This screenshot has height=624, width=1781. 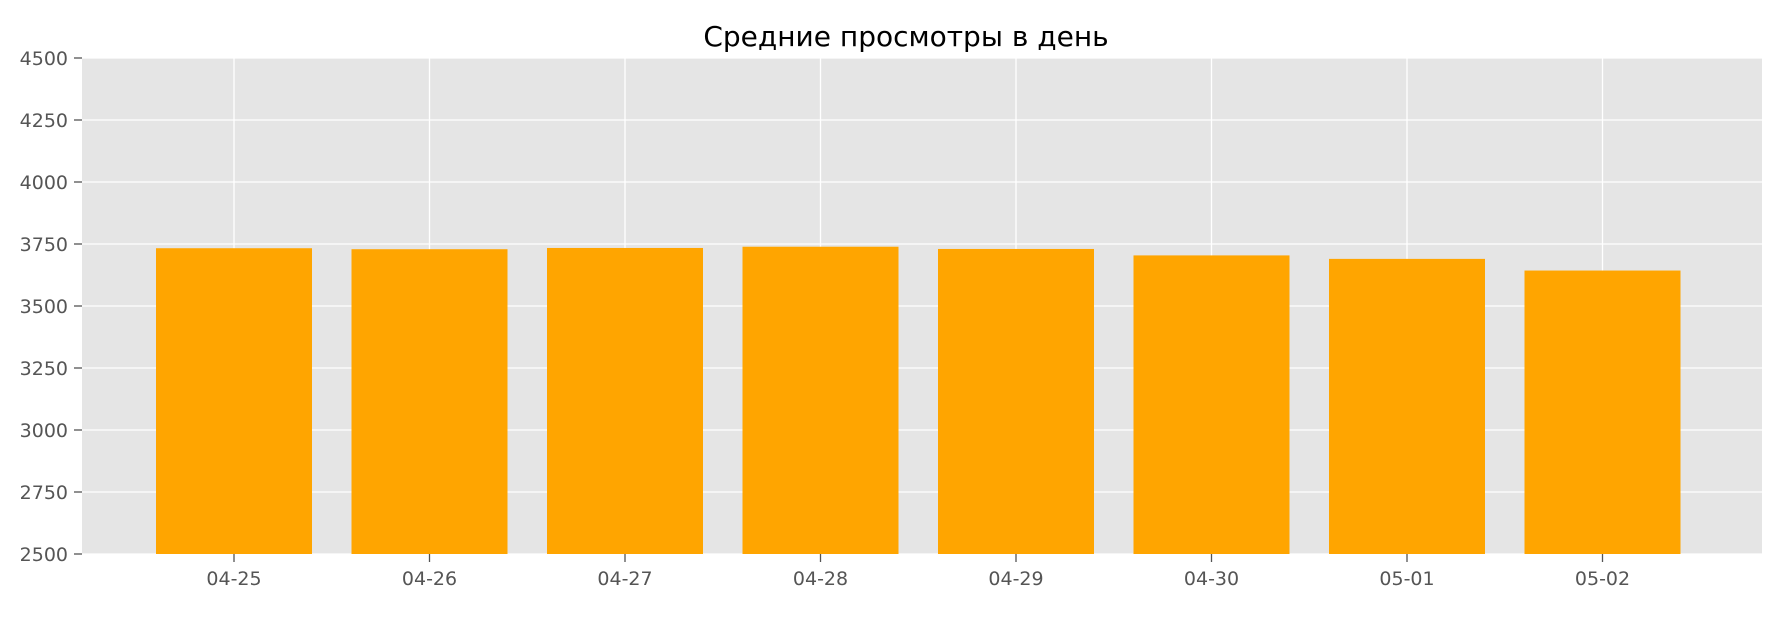 What do you see at coordinates (44, 307) in the screenshot?
I see `y-tick-label: 3500` at bounding box center [44, 307].